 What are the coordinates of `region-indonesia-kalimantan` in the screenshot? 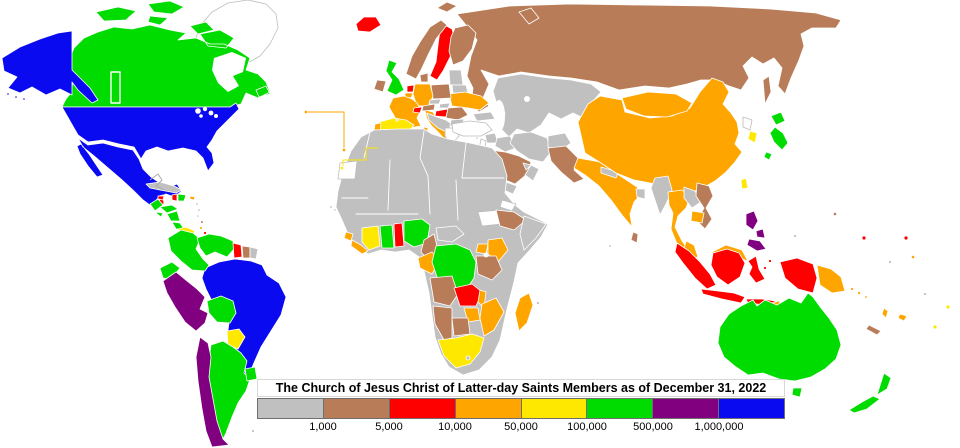 It's located at (728, 267).